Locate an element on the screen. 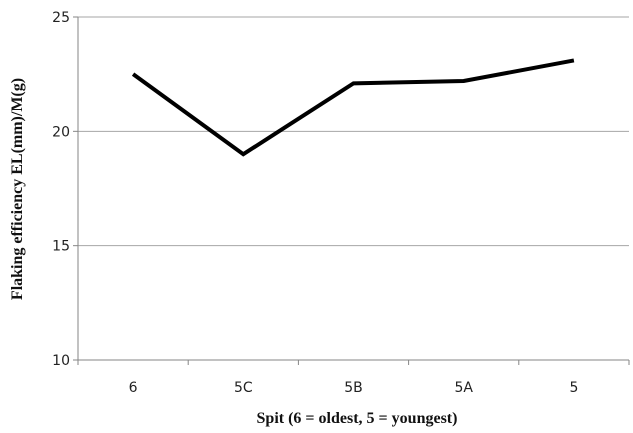  y-axis-title: Flaking efficiency EL(mm)/M(g) is located at coordinates (17, 189).